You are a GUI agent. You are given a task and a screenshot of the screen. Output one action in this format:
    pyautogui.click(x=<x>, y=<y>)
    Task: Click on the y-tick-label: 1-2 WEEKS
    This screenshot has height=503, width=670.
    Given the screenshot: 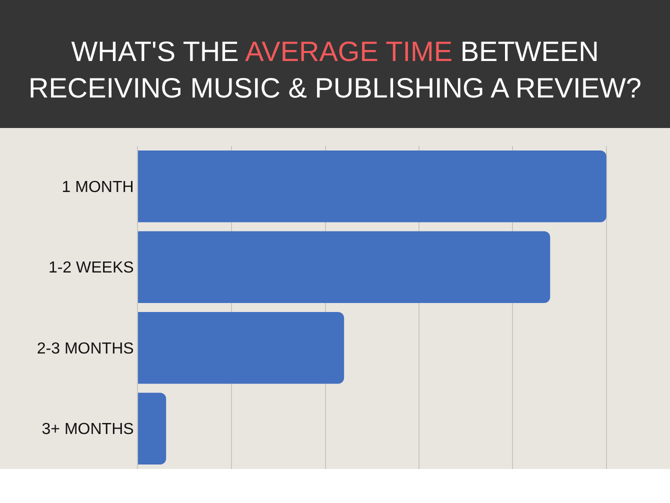 What is the action you would take?
    pyautogui.click(x=91, y=268)
    